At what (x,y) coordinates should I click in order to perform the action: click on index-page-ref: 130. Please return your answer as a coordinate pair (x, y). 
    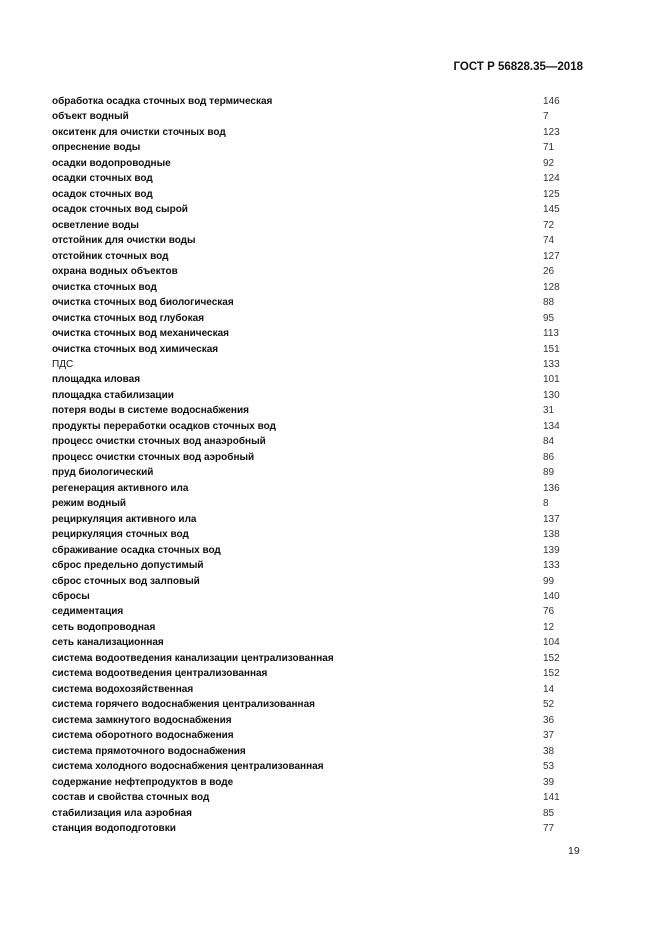
    Looking at the image, I should click on (551, 395).